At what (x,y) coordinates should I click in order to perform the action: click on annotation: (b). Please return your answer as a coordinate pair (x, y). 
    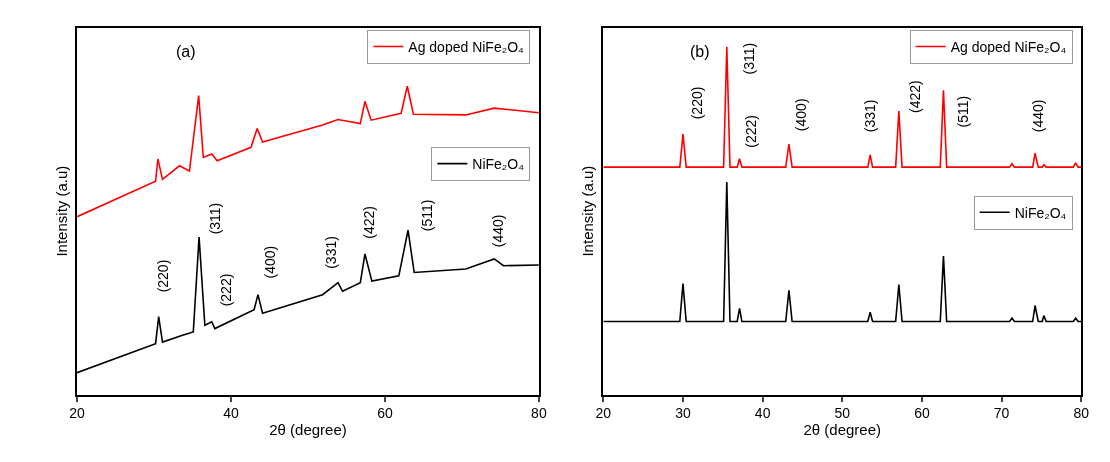
    Looking at the image, I should click on (700, 51).